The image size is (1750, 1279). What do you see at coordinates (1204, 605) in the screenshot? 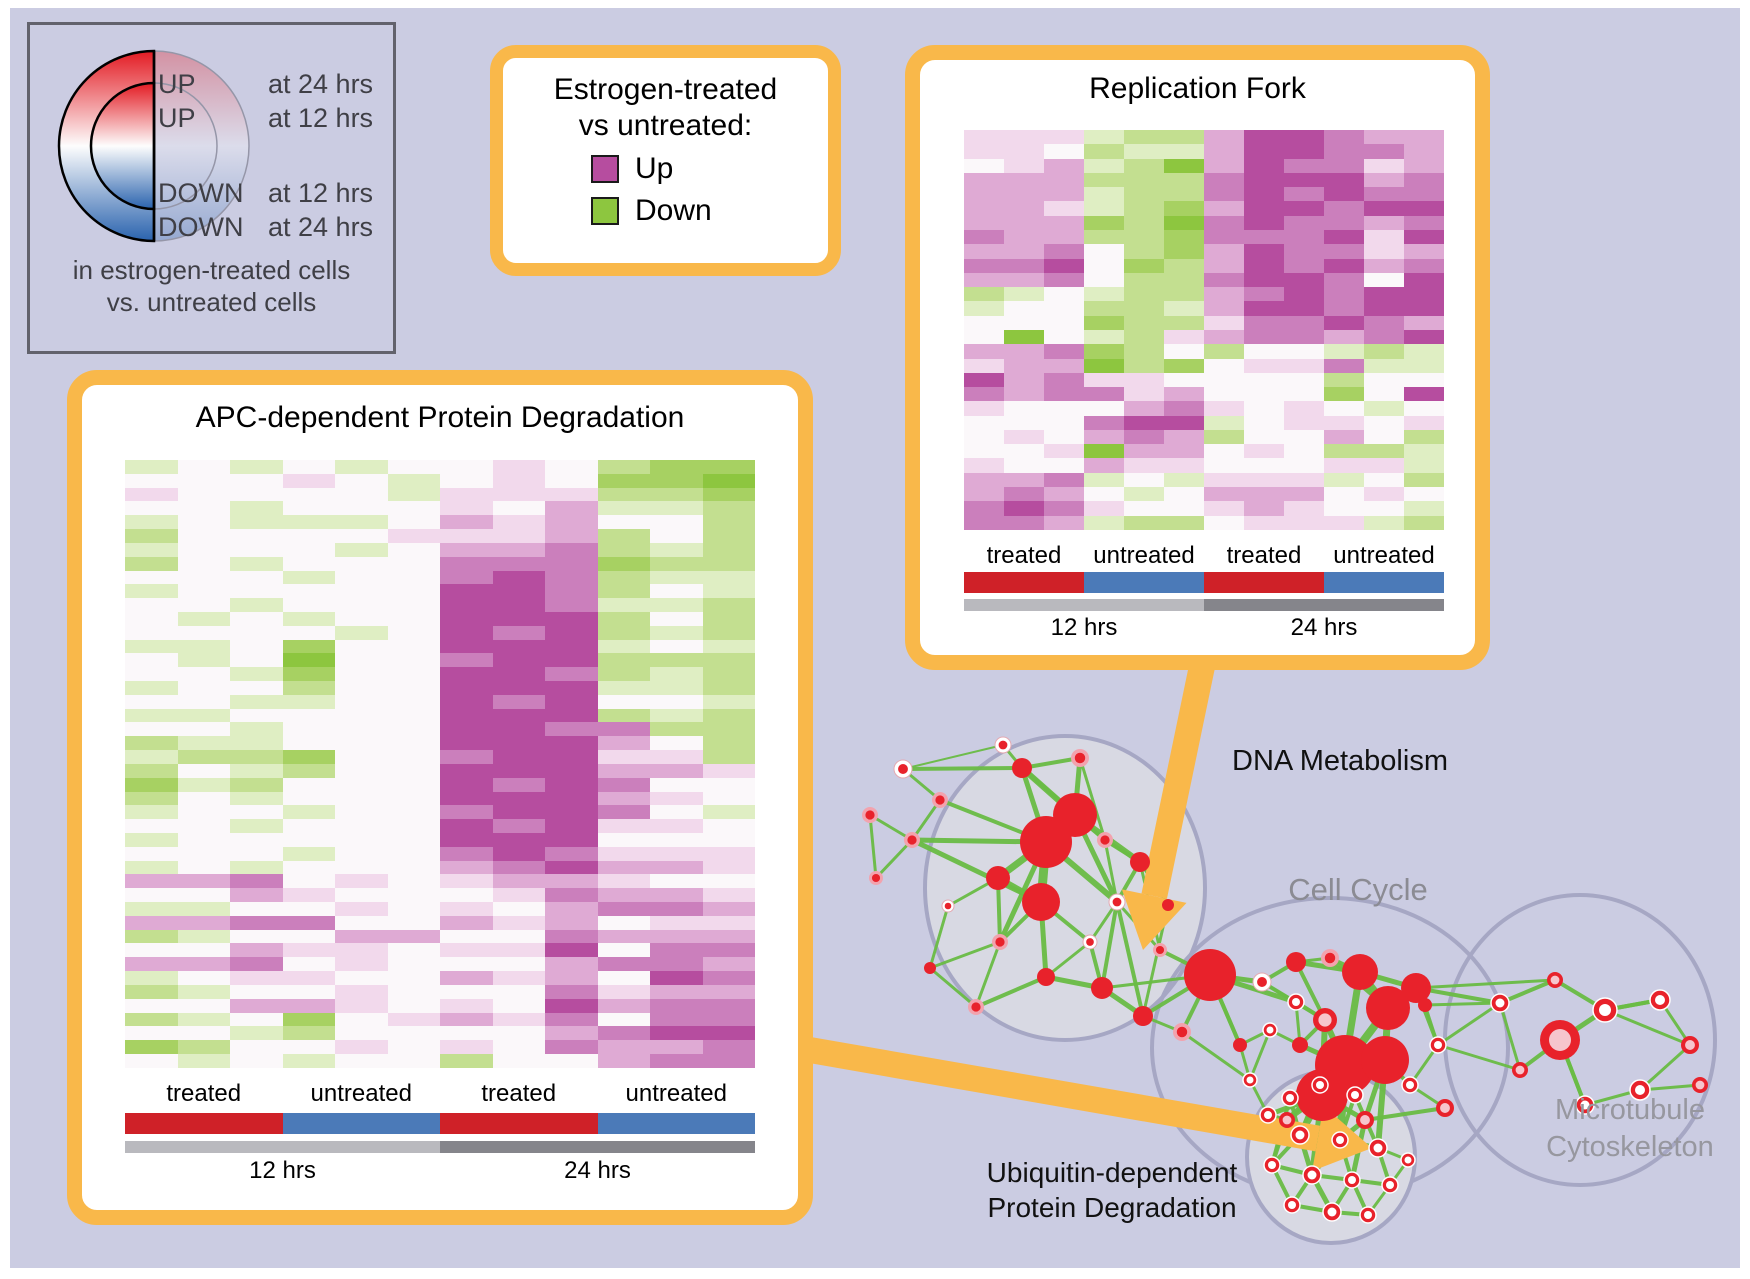
I see `rf-time-bar` at bounding box center [1204, 605].